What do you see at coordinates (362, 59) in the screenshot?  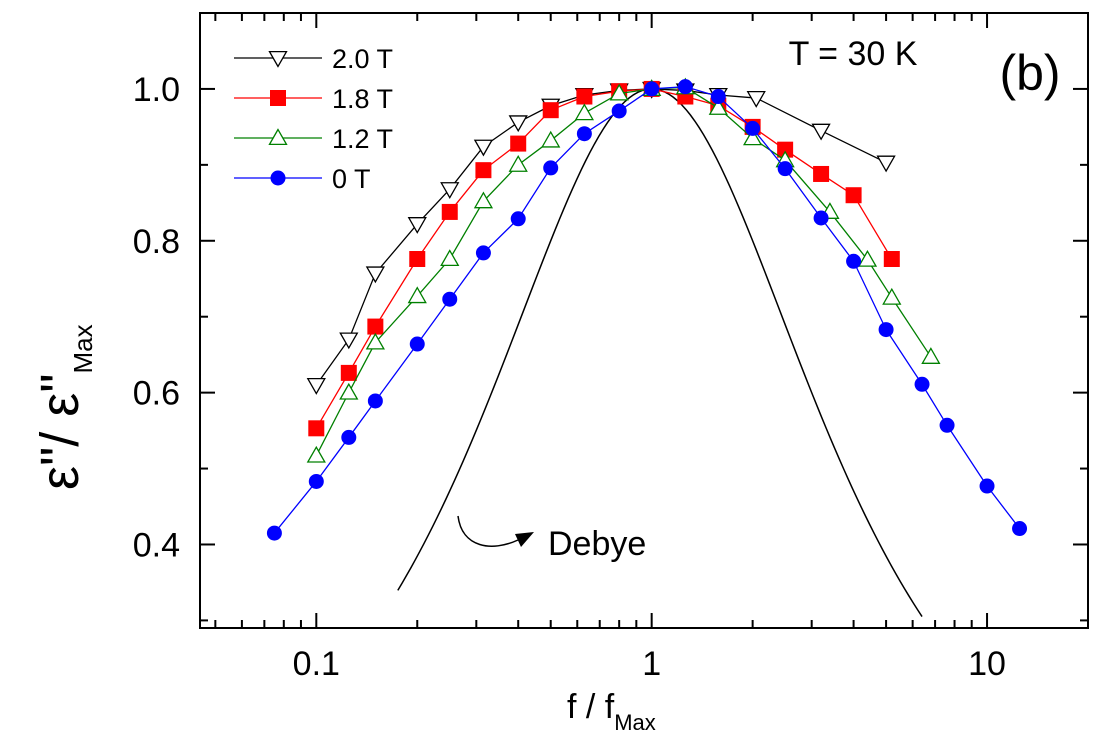 I see `legend-label: 2.0 T` at bounding box center [362, 59].